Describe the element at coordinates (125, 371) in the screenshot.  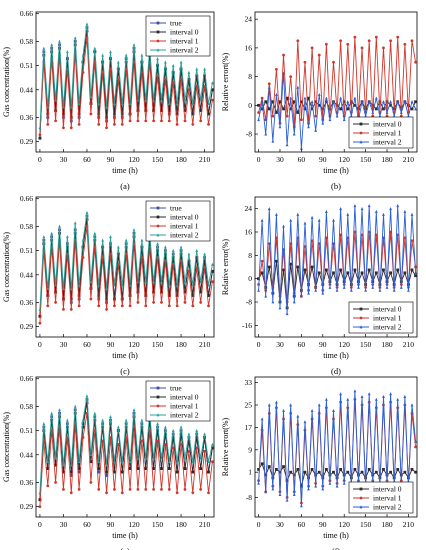
I see `panel-caption: (c)` at that location.